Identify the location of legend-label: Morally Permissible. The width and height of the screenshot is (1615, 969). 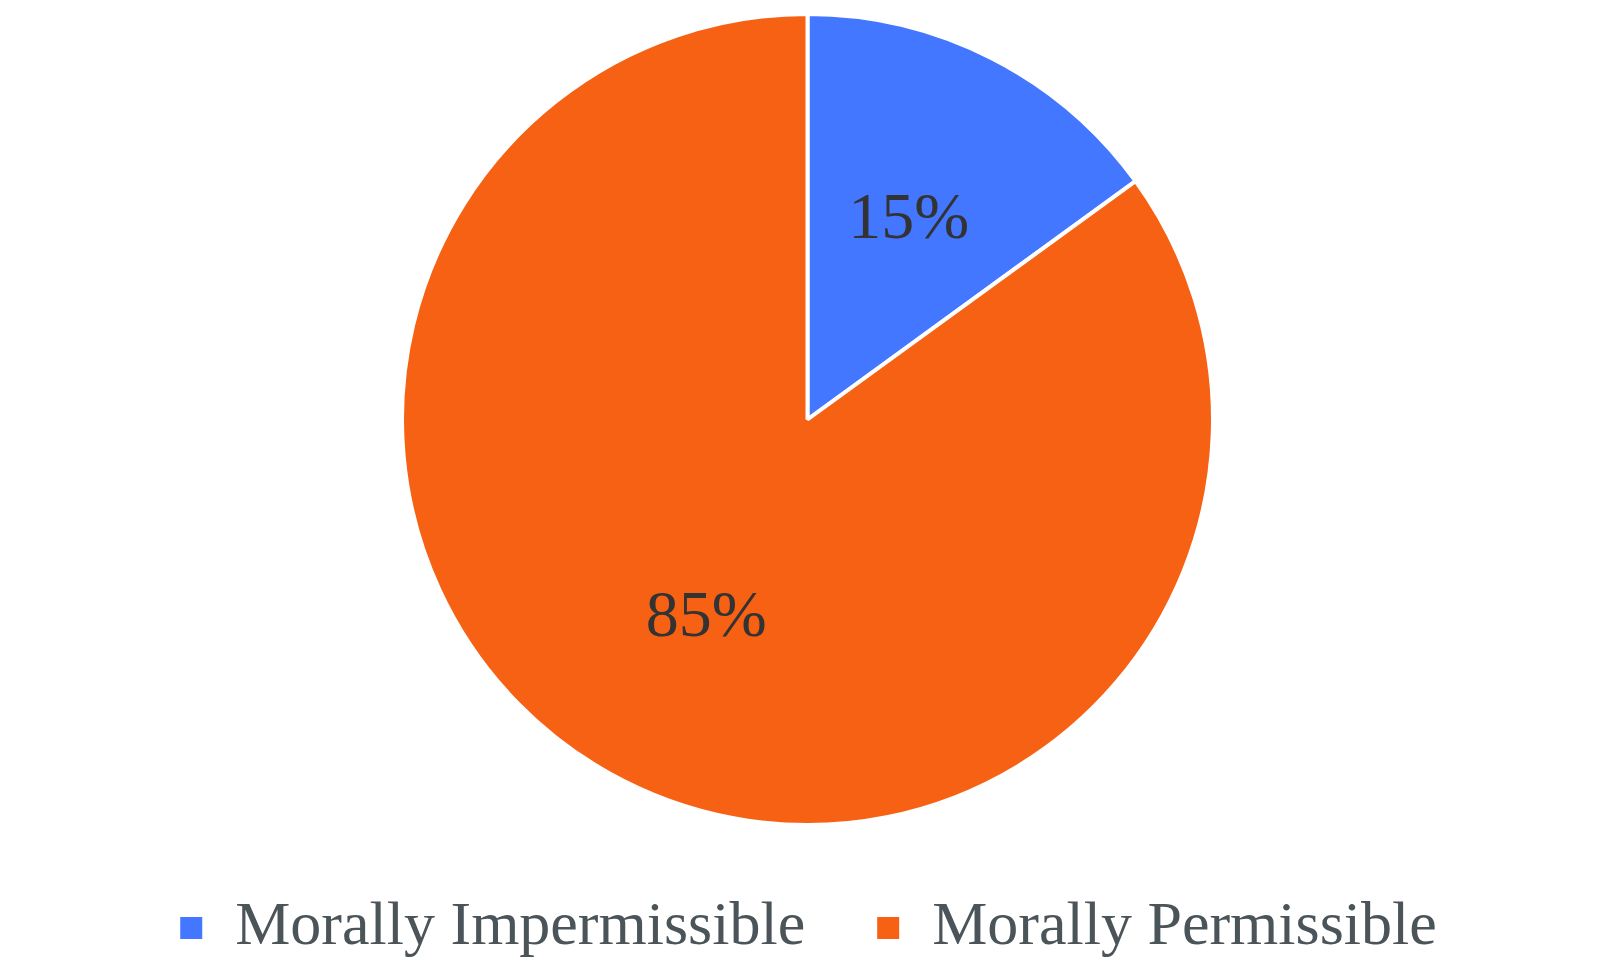
(1184, 923).